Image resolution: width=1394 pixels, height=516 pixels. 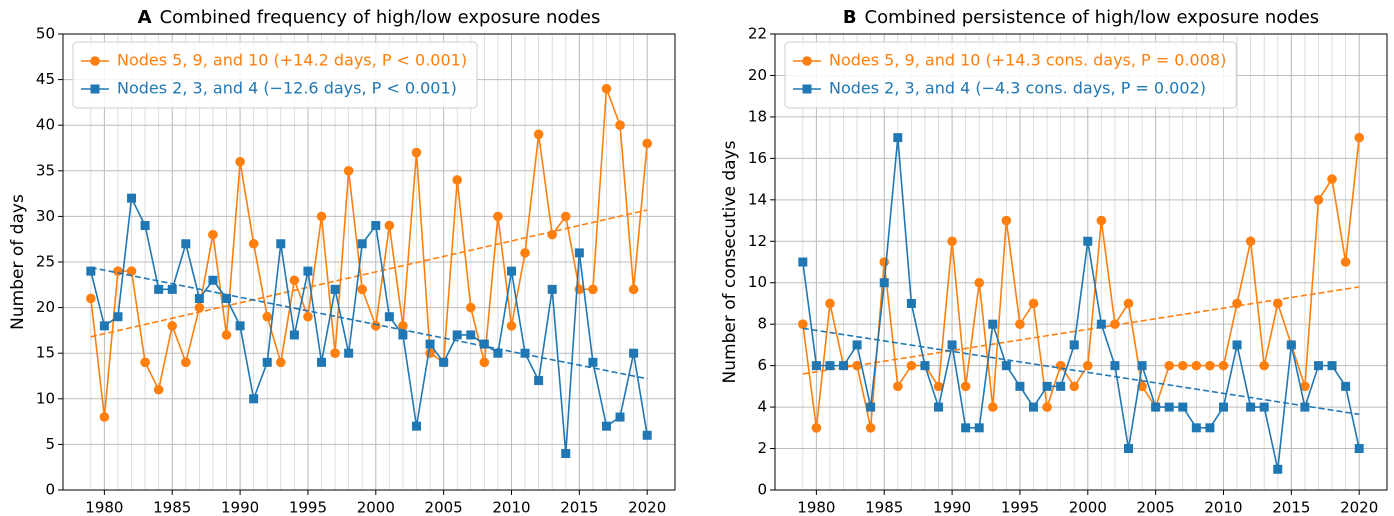 What do you see at coordinates (45, 398) in the screenshot?
I see `y-tick-label: 10` at bounding box center [45, 398].